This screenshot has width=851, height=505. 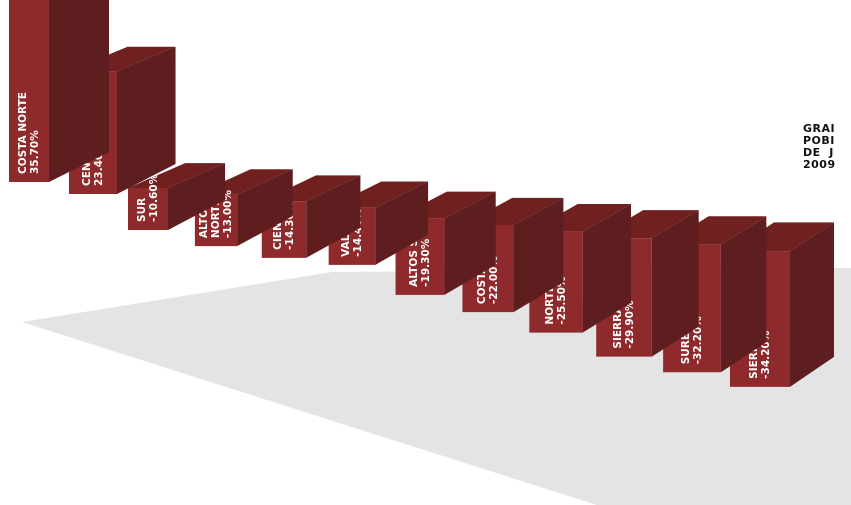 I want to click on bar-label-line: SUR, so click(x=142, y=210).